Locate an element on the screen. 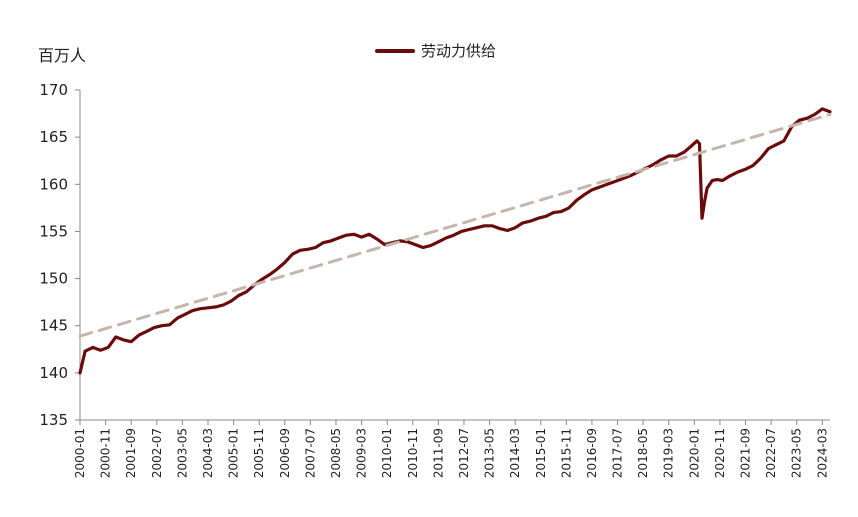 This screenshot has height=517, width=858. y-tick-label: 150 is located at coordinates (53, 279).